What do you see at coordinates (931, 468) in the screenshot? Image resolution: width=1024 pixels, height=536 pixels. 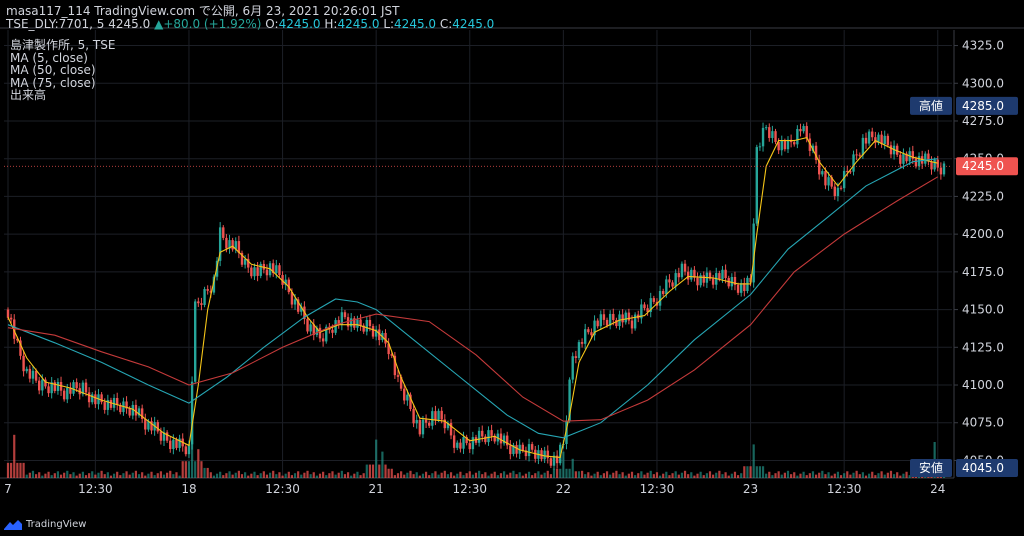 I see `price-marker-tag` at bounding box center [931, 468].